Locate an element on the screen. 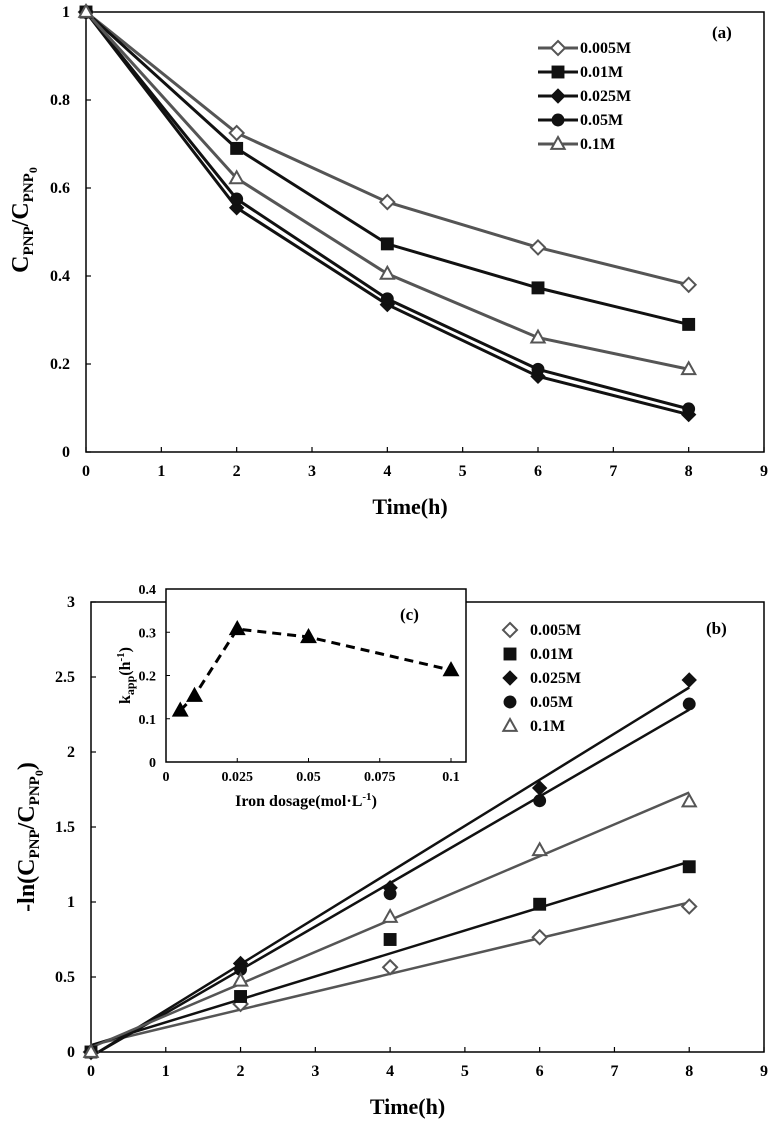  y-tick-label-a: 0.2 is located at coordinates (60, 364).